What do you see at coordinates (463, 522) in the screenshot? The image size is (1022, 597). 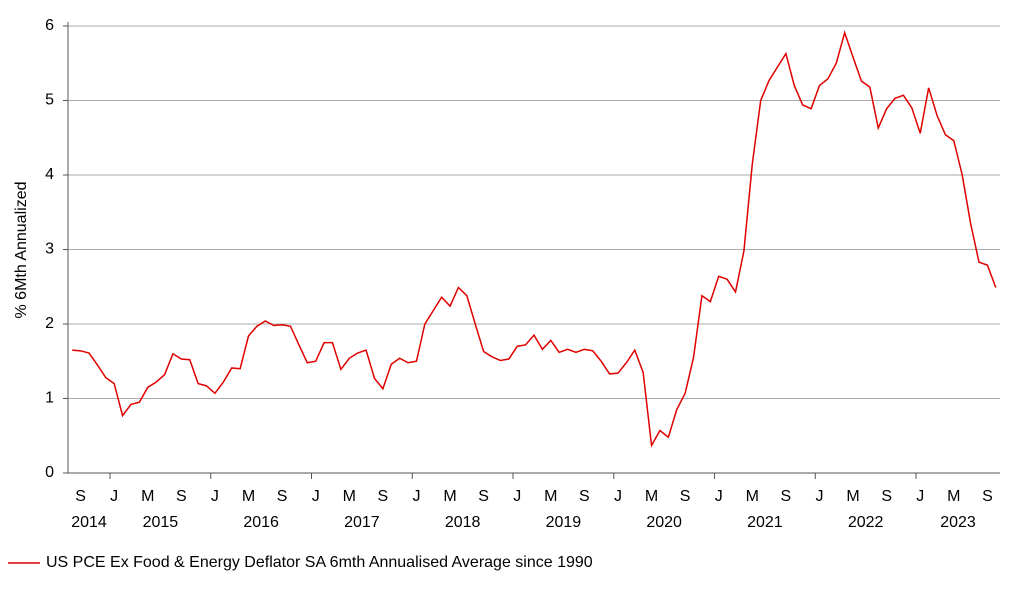 I see `year-label: 2018` at bounding box center [463, 522].